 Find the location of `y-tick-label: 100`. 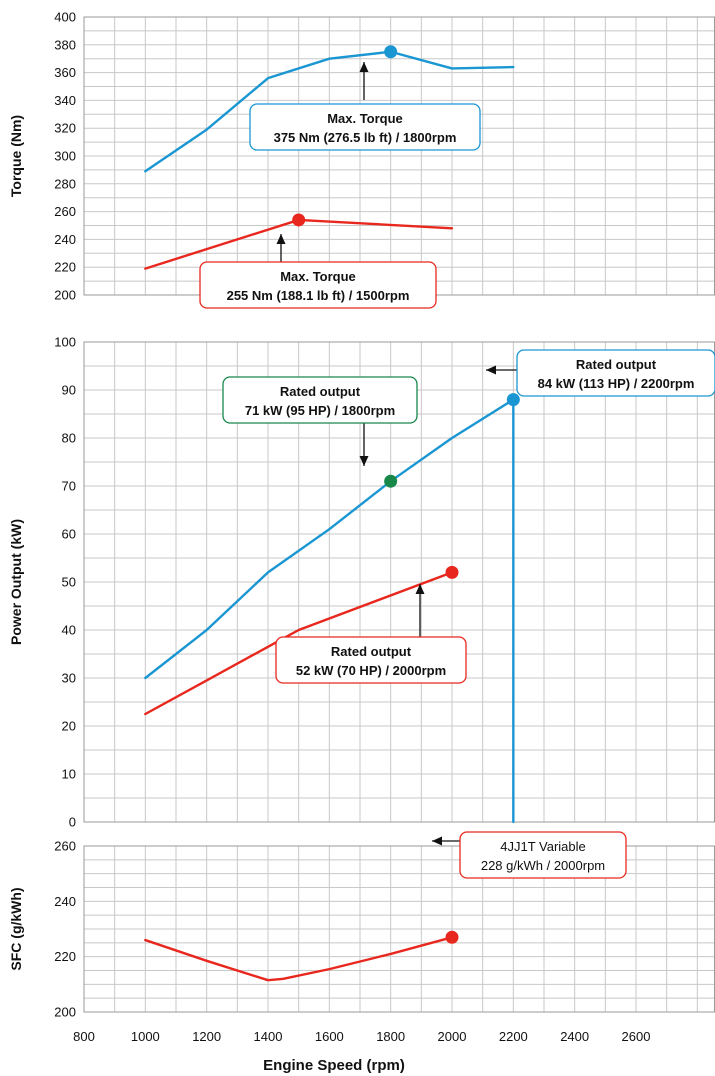

y-tick-label: 100 is located at coordinates (65, 342).